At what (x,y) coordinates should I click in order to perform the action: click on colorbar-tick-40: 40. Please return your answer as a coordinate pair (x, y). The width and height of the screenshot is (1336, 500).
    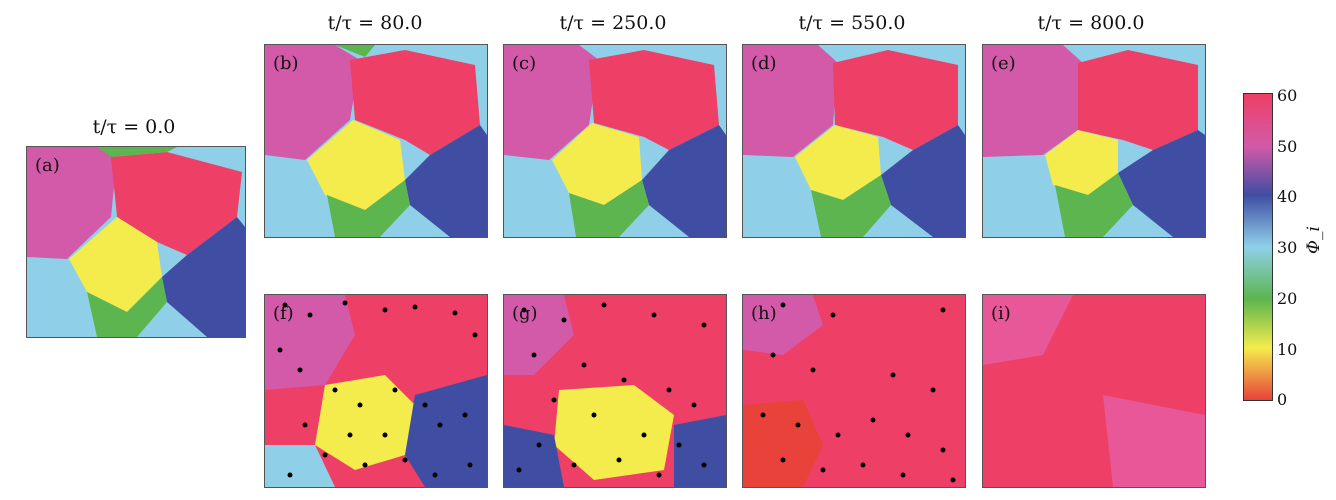
    Looking at the image, I should click on (1287, 196).